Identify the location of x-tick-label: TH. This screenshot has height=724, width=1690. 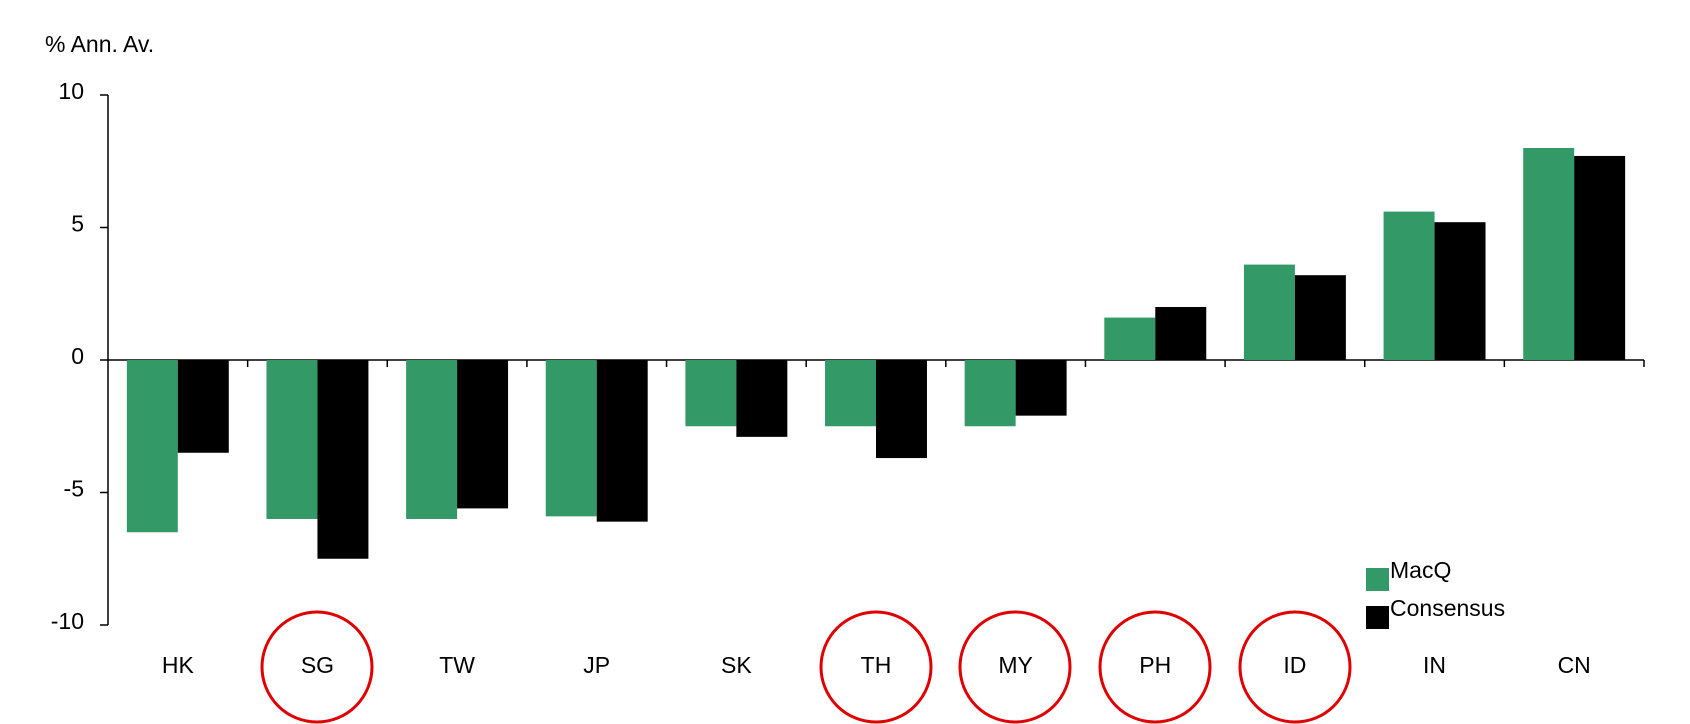
(876, 665).